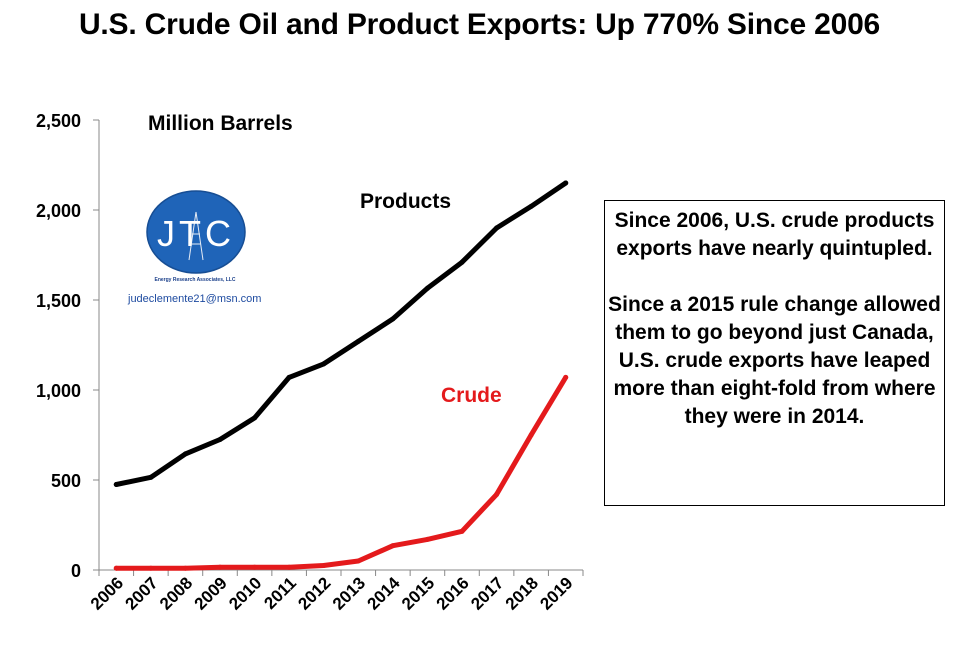 The width and height of the screenshot is (959, 658). I want to click on x-tick-label: 2012, so click(314, 593).